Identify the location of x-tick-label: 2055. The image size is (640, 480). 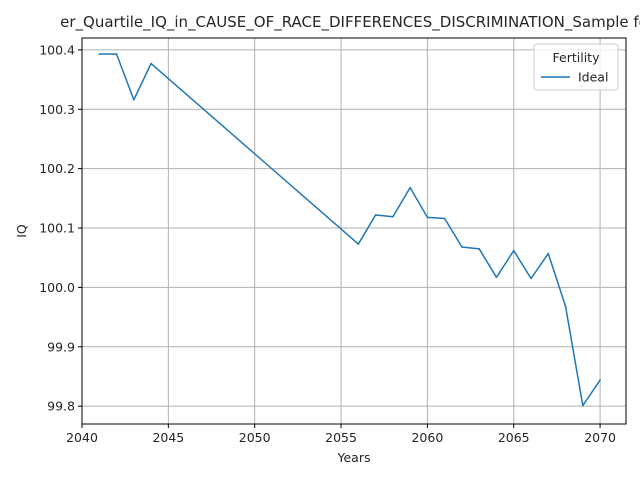
(341, 437).